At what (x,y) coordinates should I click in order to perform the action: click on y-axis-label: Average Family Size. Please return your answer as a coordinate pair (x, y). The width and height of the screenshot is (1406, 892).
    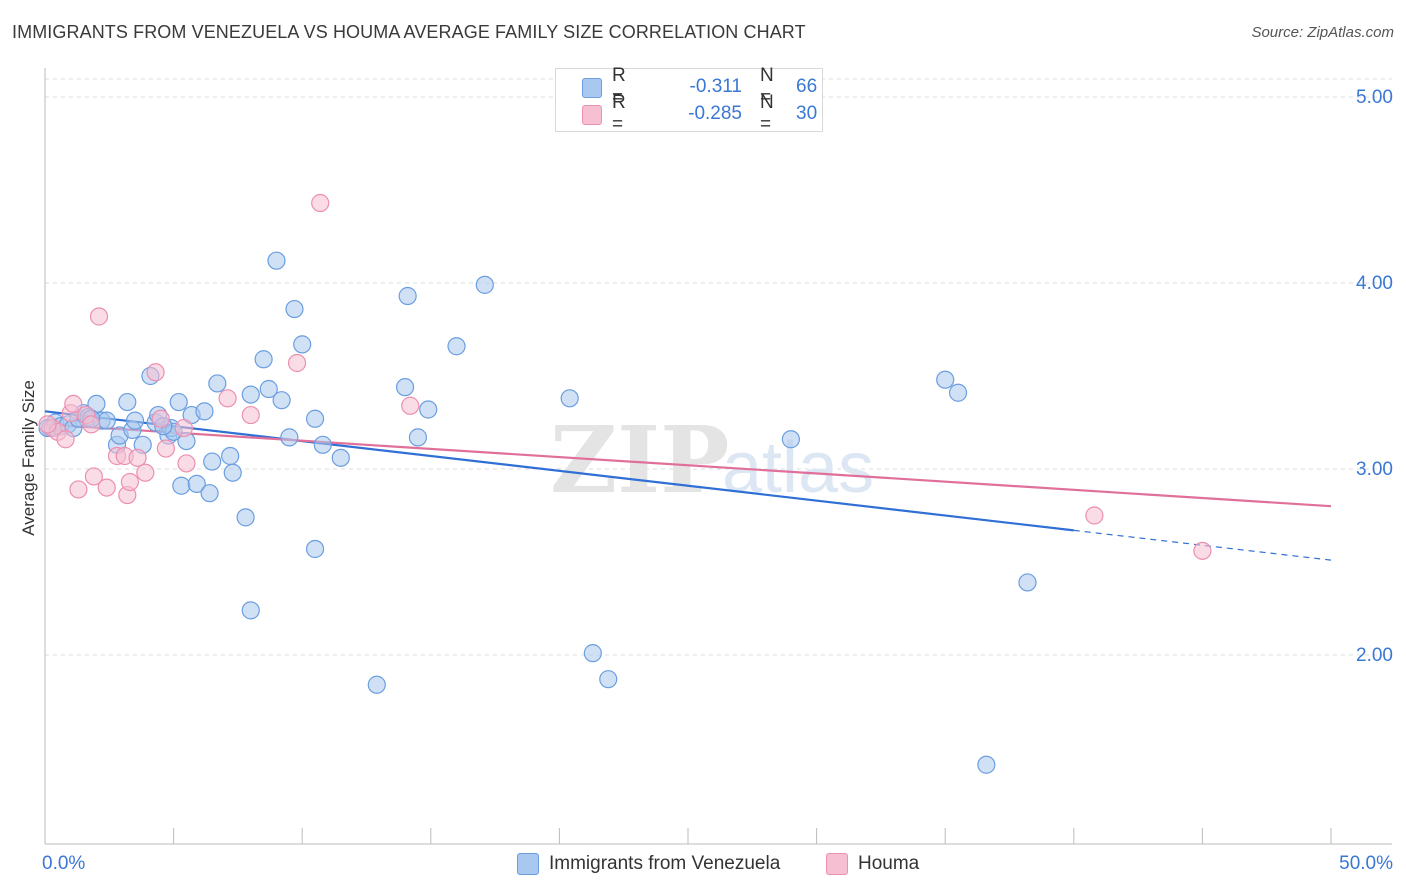
    Looking at the image, I should click on (28, 458).